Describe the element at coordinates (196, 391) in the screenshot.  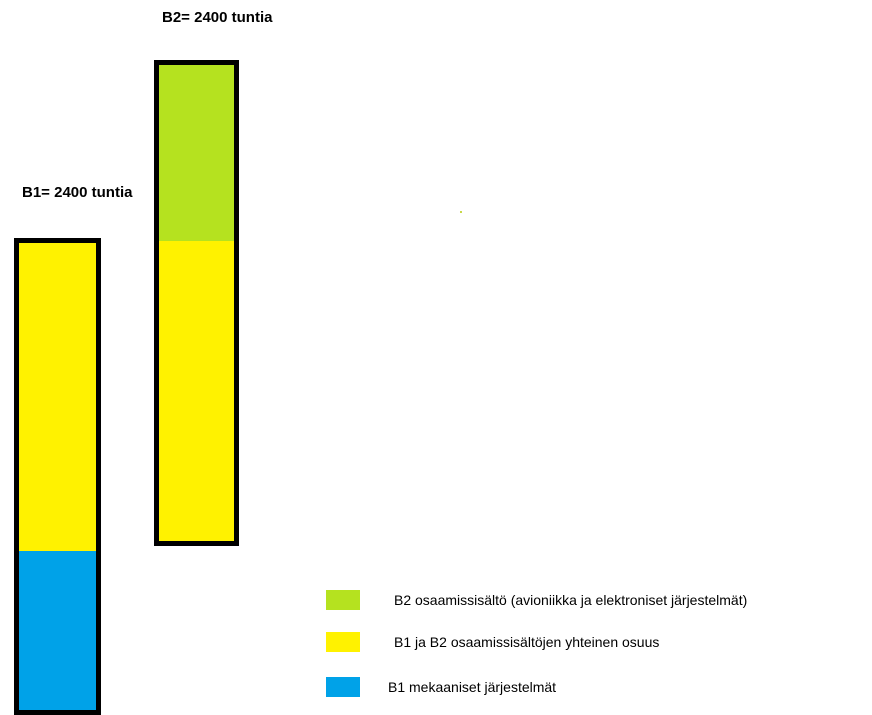
I see `b2-segment-common` at that location.